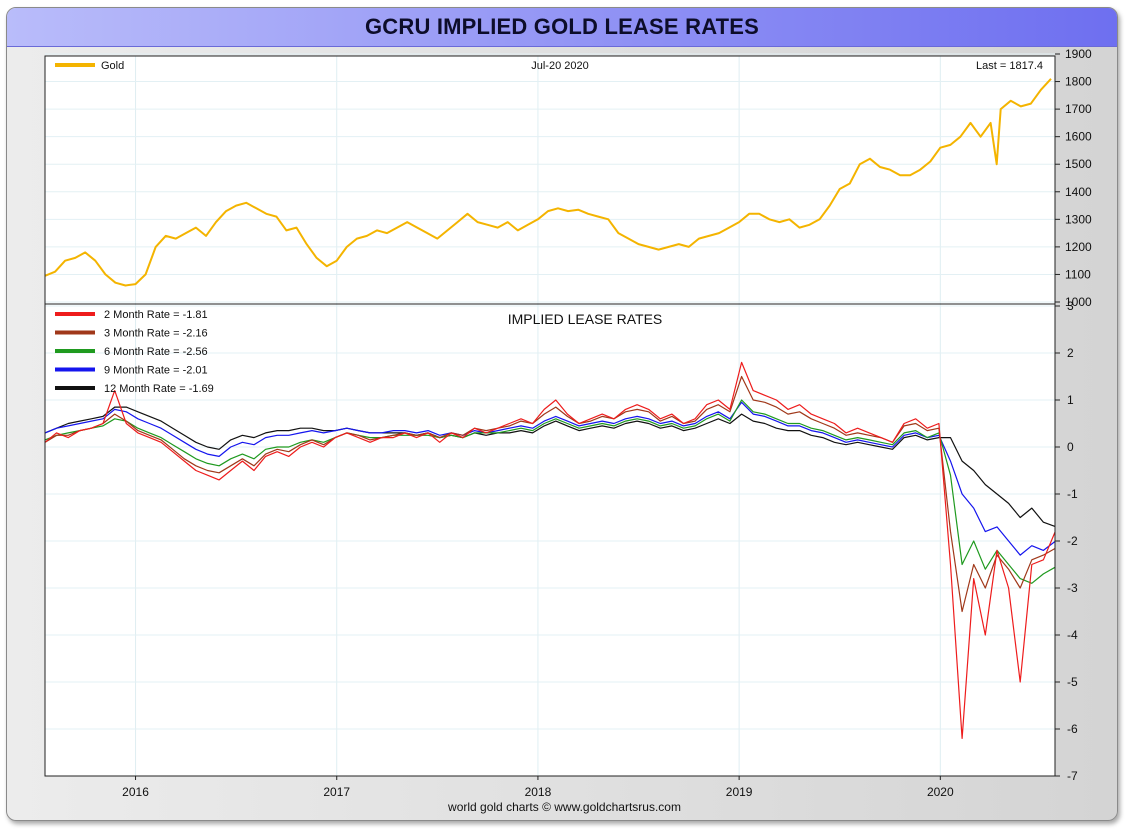 Image resolution: width=1129 pixels, height=829 pixels. I want to click on legend-2m-label: 2 Month Rate = -1.81, so click(156, 315).